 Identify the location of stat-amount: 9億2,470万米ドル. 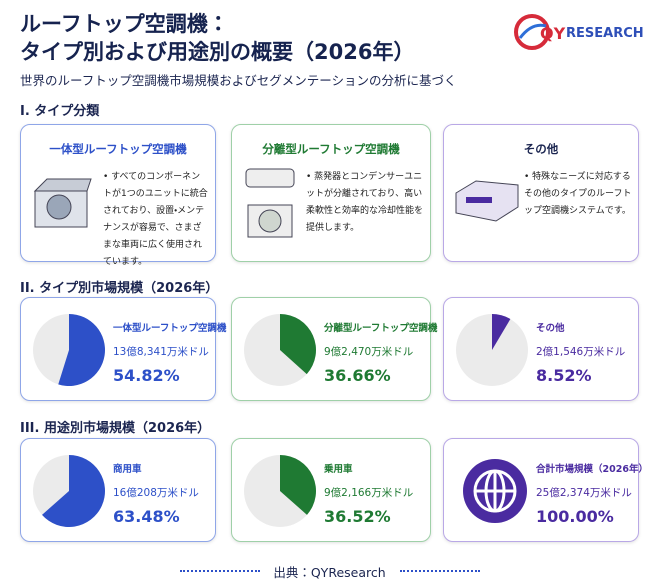
(369, 352).